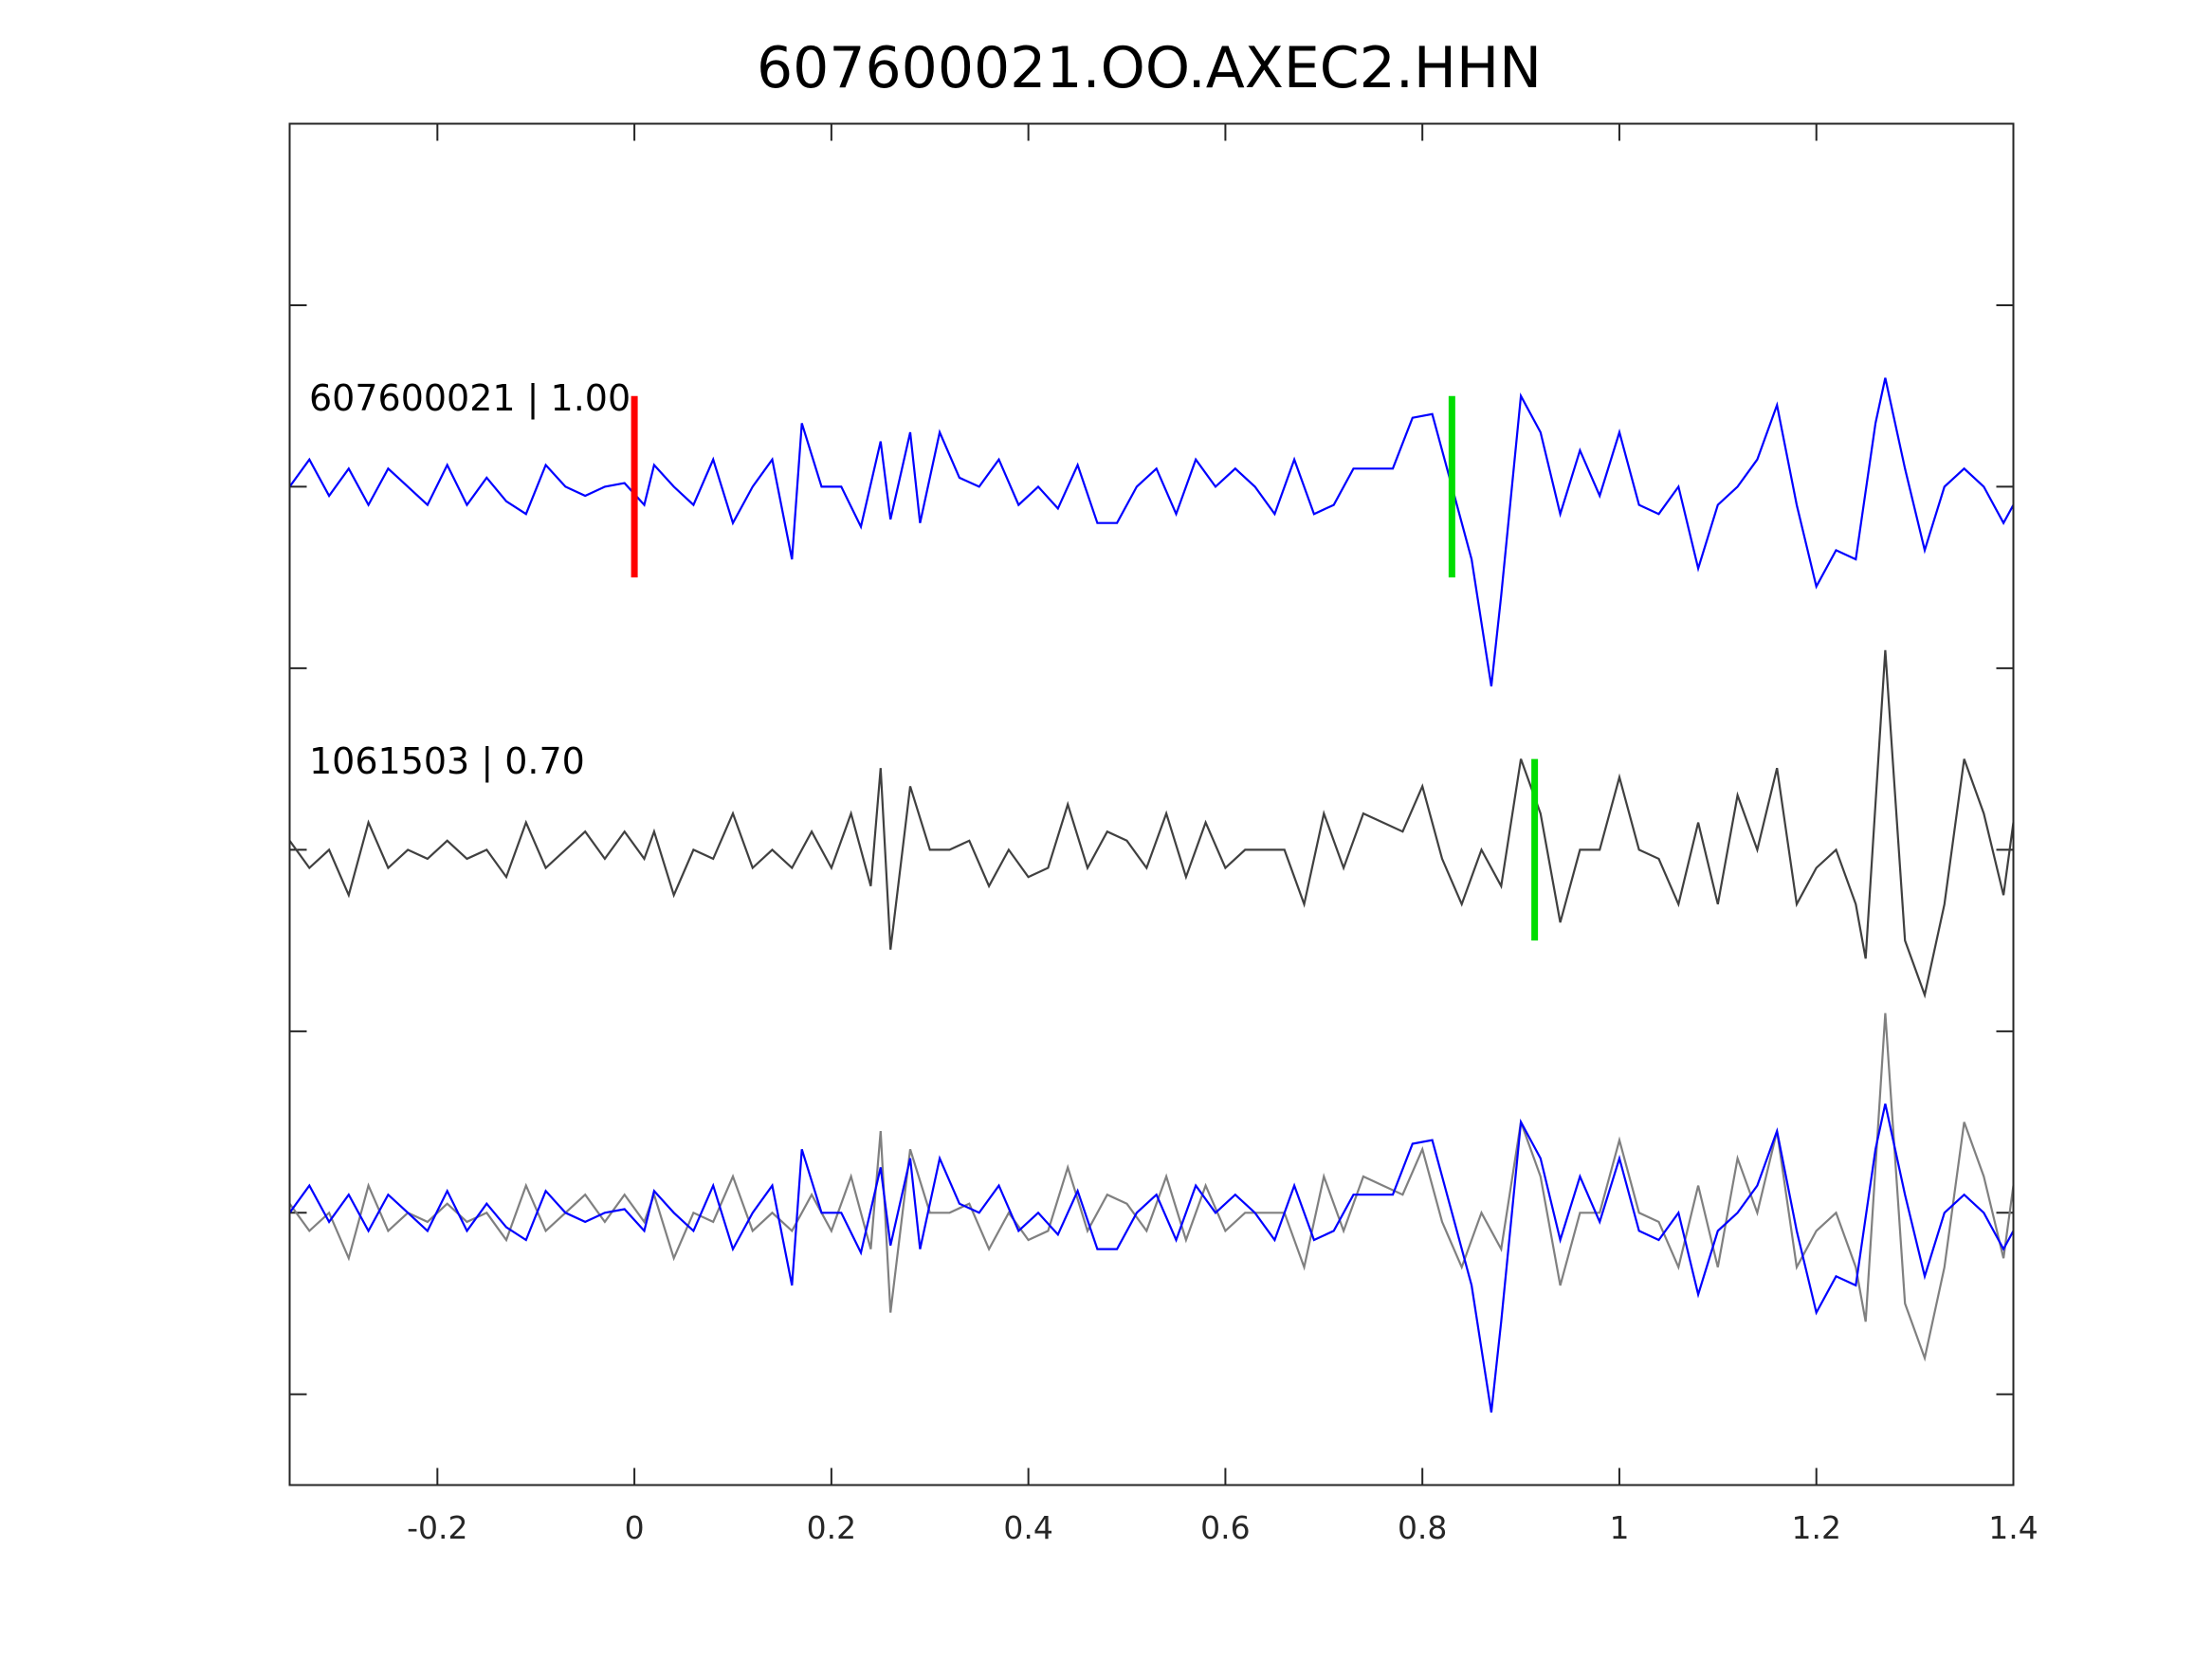 Image resolution: width=2212 pixels, height=1659 pixels. I want to click on waveform-overlay-template, so click(1151, 1258).